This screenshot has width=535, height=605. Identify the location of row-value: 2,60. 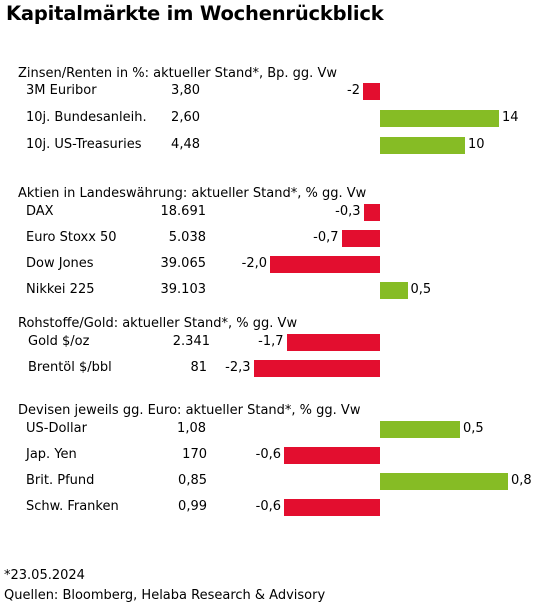
(185, 117).